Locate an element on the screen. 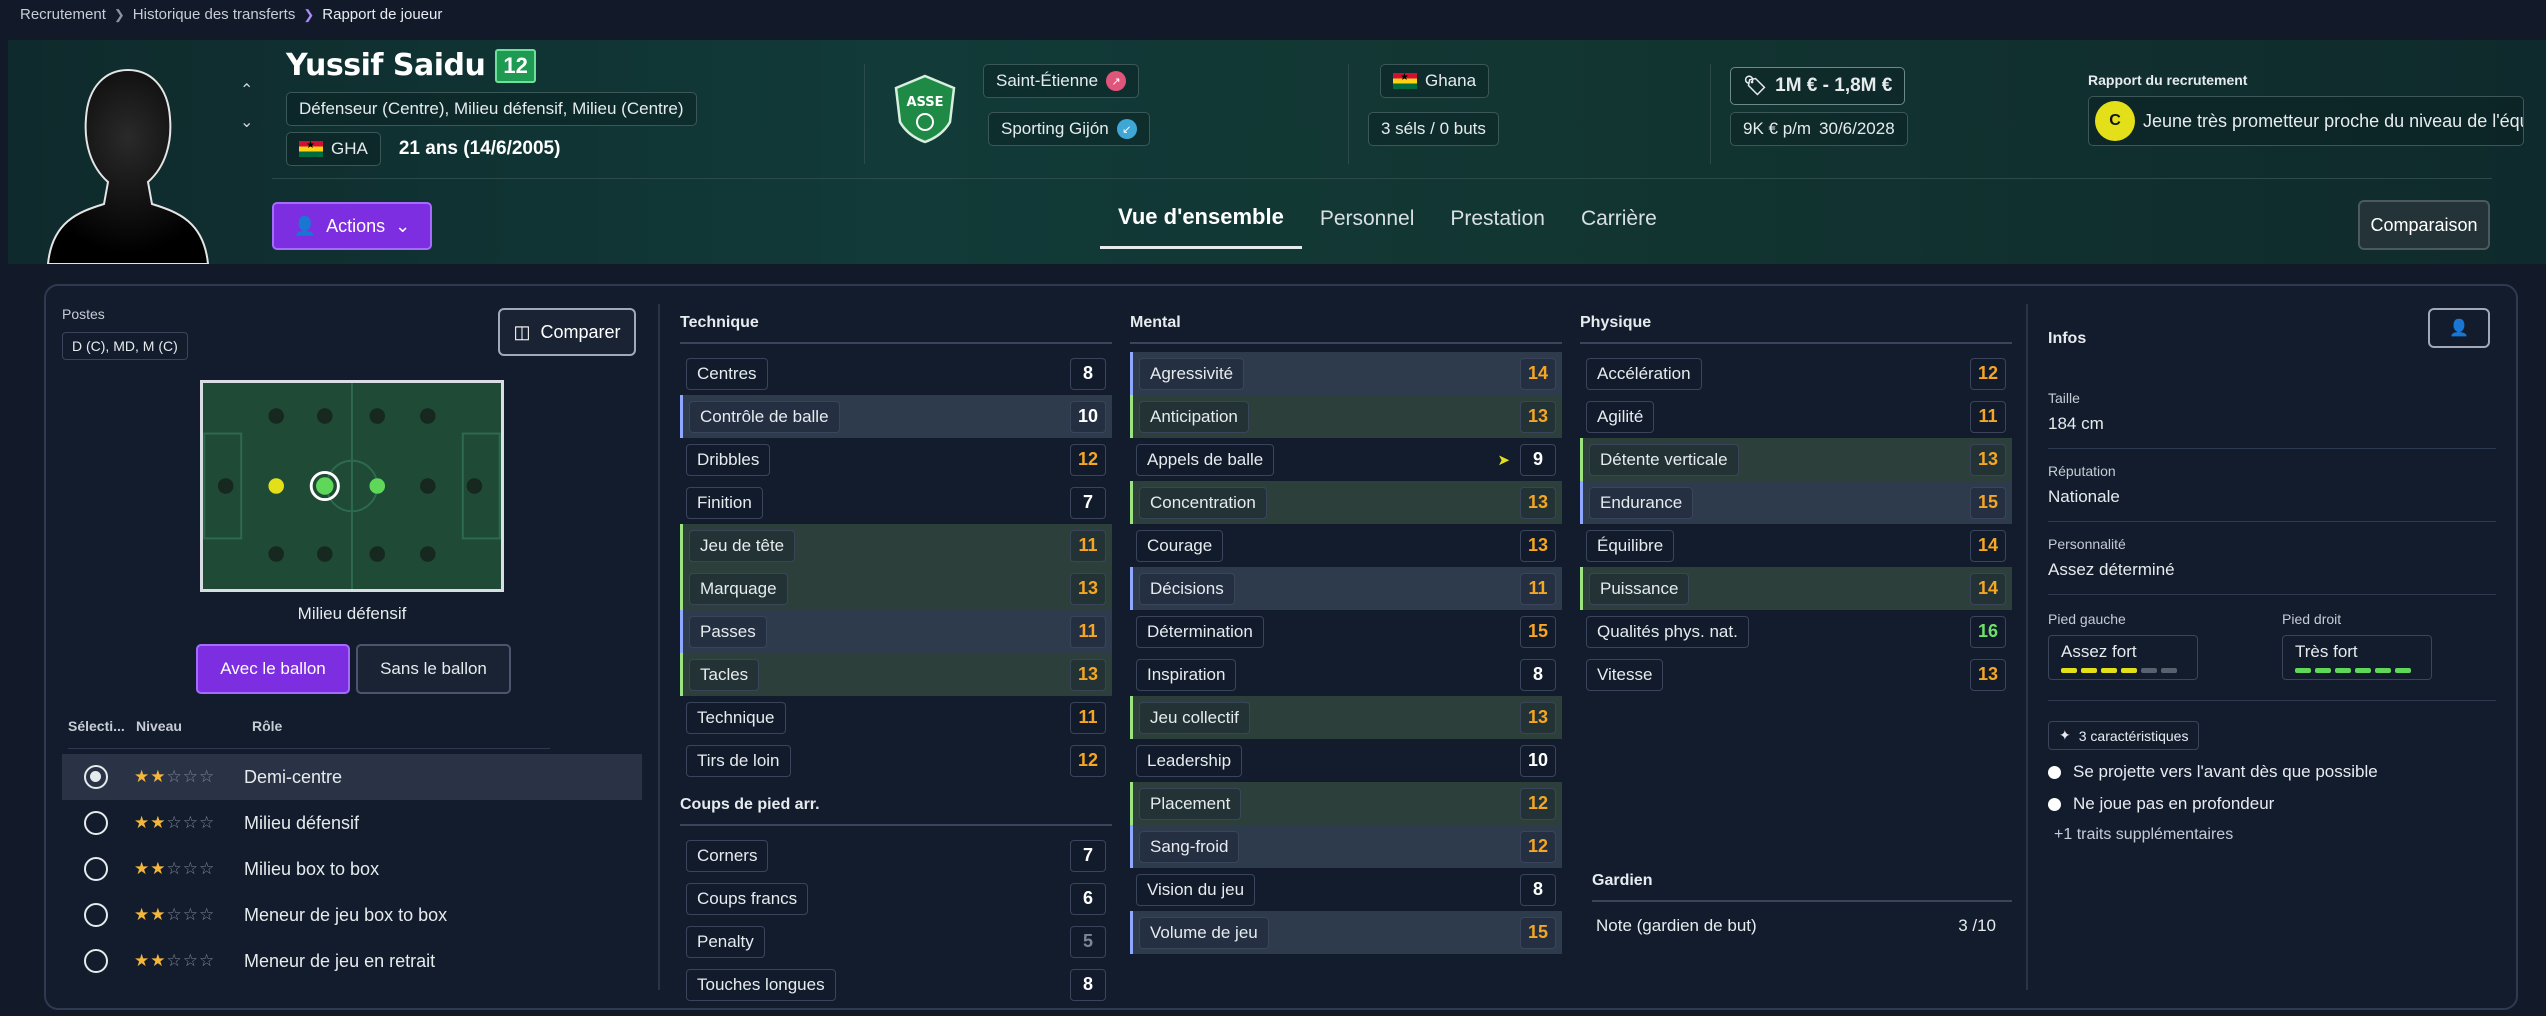 The height and width of the screenshot is (1016, 2546). position-pitch is located at coordinates (352, 486).